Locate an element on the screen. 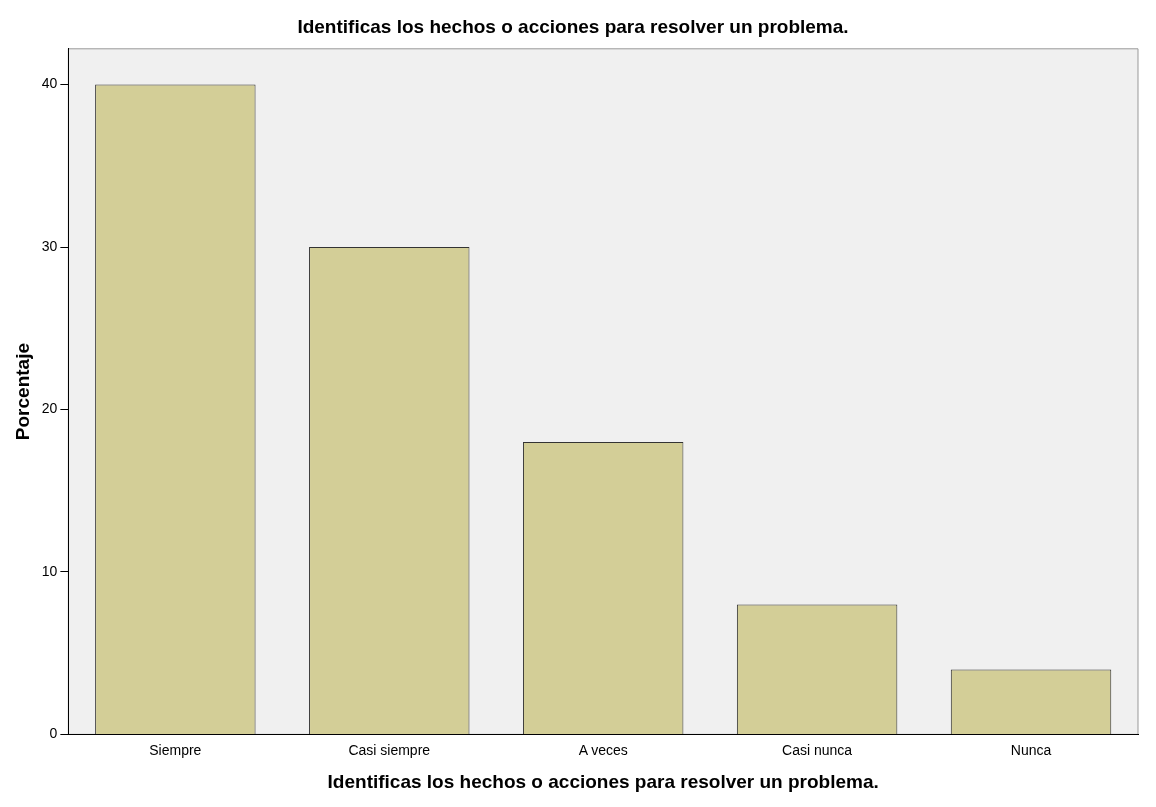 This screenshot has height=807, width=1156. y-tick-label: 30 is located at coordinates (49, 245).